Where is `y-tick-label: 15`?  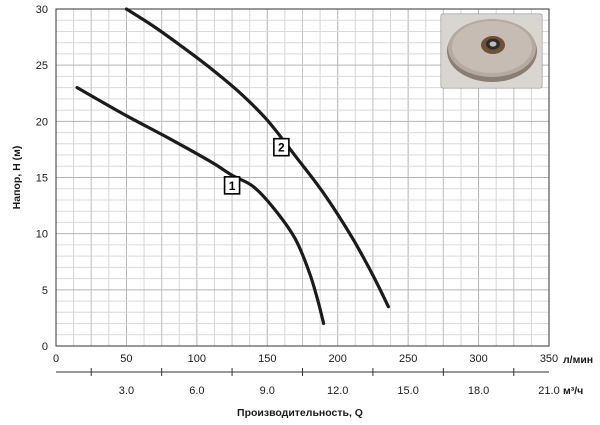
y-tick-label: 15 is located at coordinates (42, 179).